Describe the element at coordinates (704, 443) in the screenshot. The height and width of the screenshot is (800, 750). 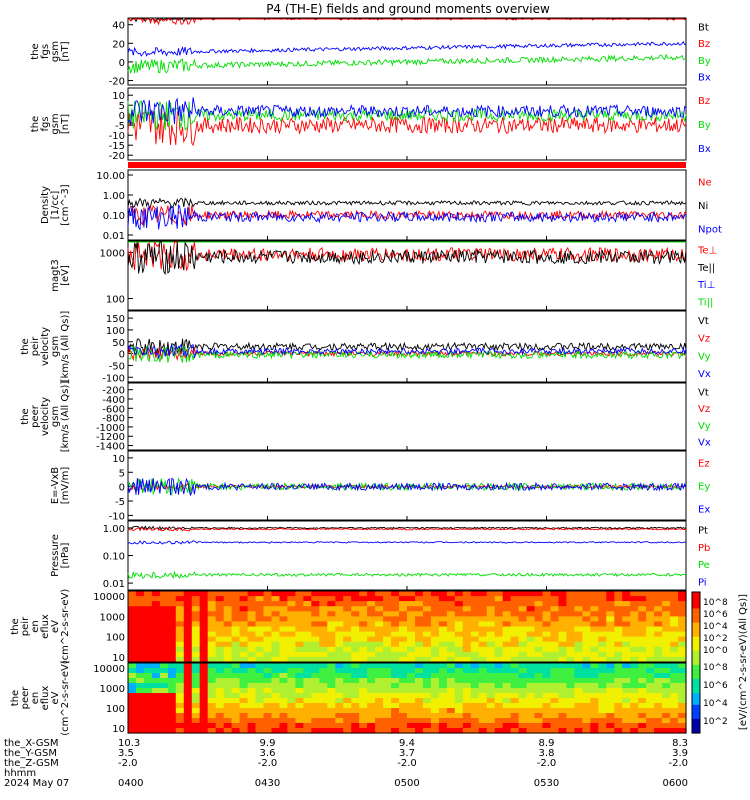
I see `legend-vx: Vx` at that location.